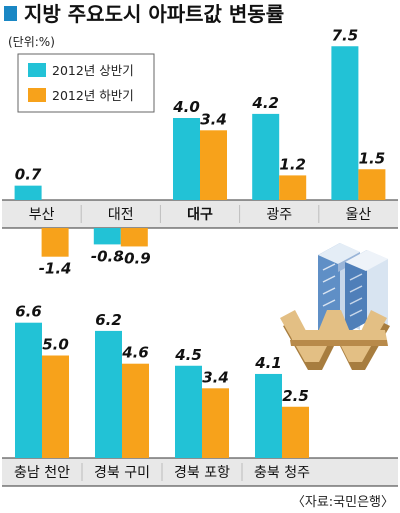 This screenshot has height=513, width=400. What do you see at coordinates (154, 14) in the screenshot?
I see `chart-title: 지방 주요도시 아파트값 변동률` at bounding box center [154, 14].